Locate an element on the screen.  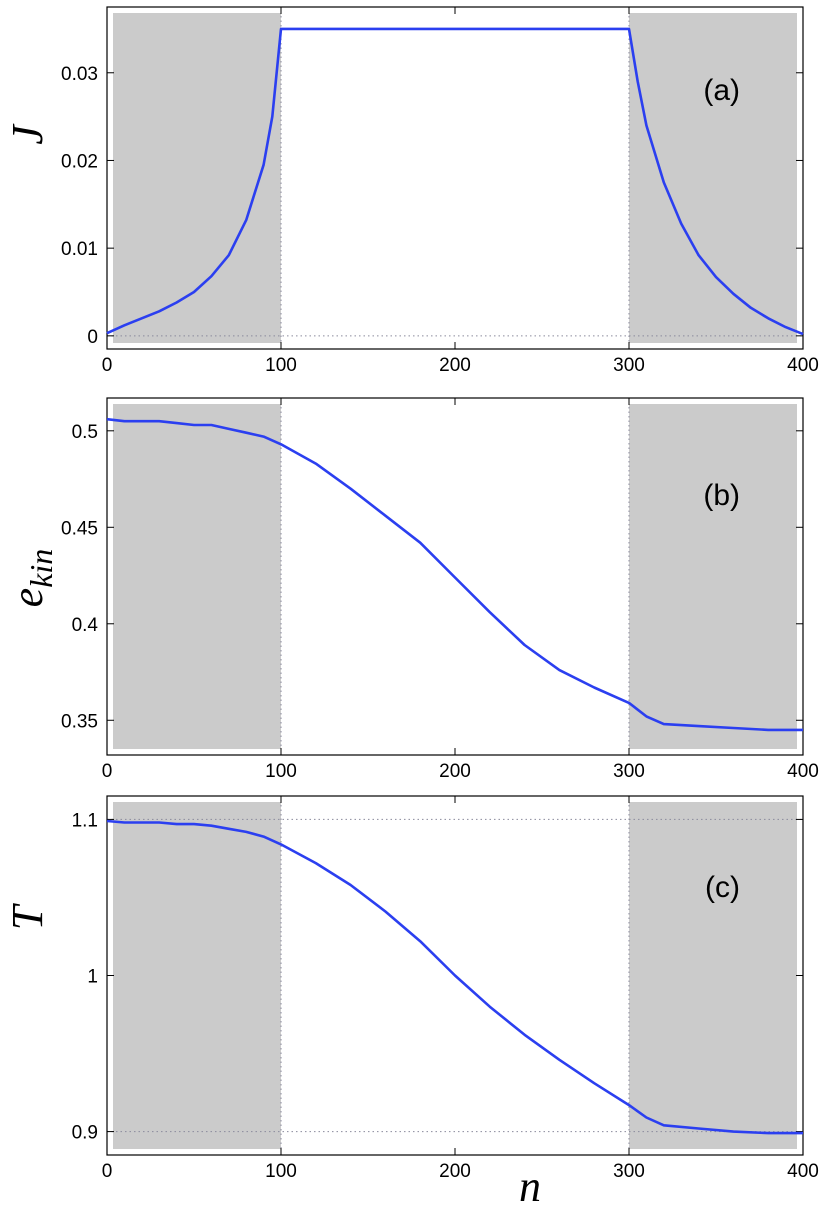
y-tick-label: 0.5 is located at coordinates (85, 432).